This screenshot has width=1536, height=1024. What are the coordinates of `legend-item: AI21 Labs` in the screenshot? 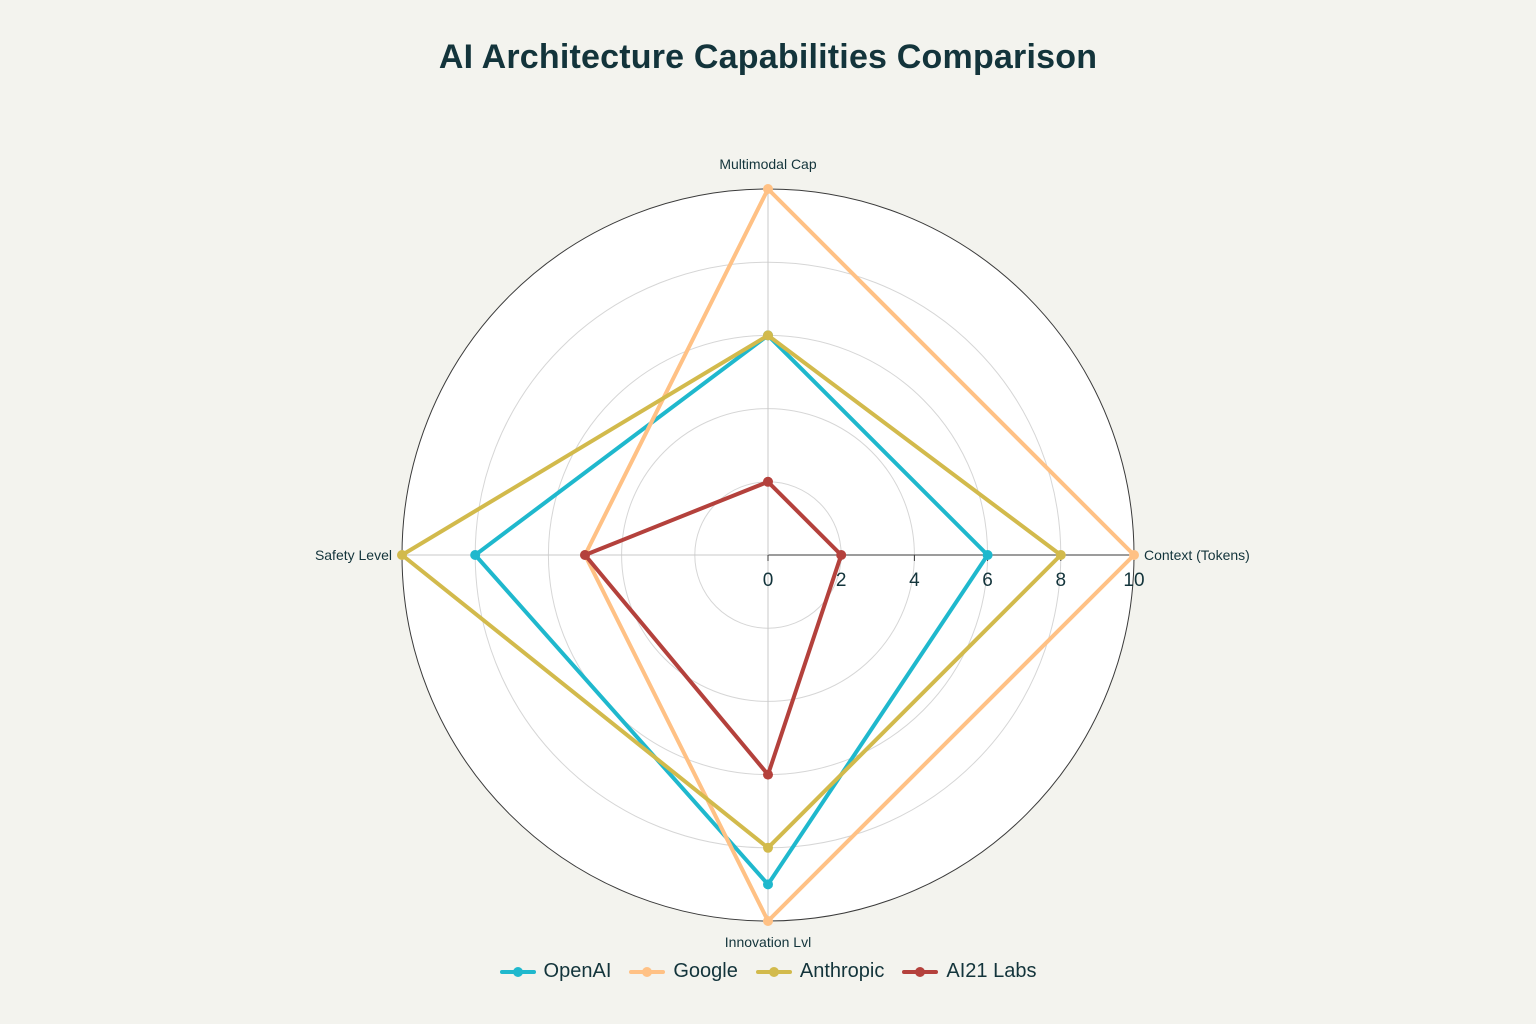 It's located at (969, 971).